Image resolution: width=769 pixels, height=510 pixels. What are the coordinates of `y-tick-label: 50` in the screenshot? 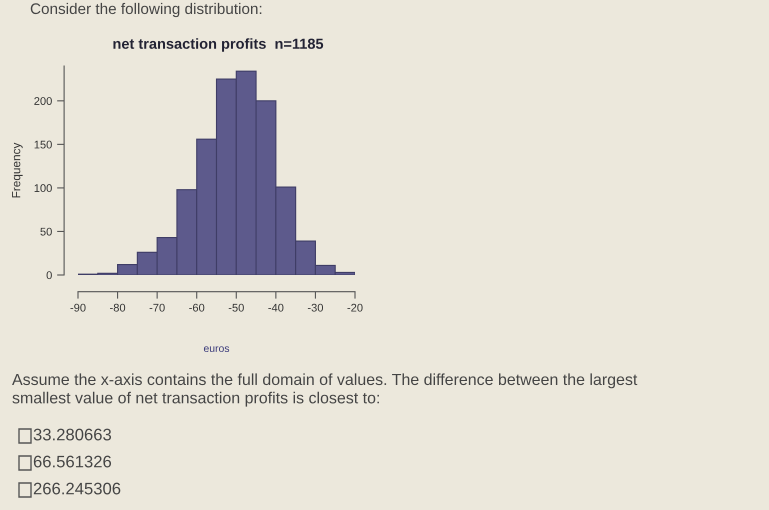 It's located at (46, 232).